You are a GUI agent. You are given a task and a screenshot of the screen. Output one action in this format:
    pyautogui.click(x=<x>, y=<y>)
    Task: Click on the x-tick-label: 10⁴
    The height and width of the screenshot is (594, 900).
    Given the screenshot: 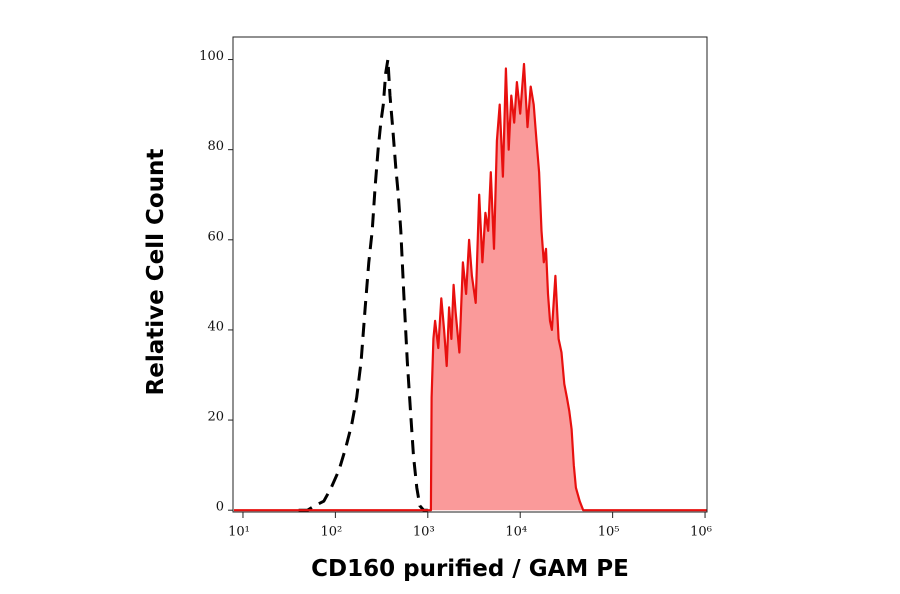 What is the action you would take?
    pyautogui.click(x=516, y=532)
    